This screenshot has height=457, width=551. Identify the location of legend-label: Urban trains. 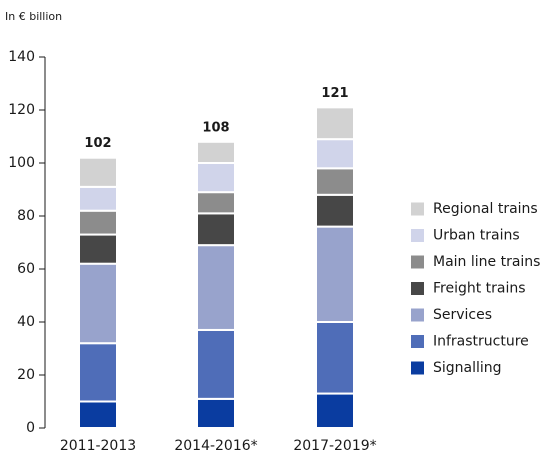
(476, 236).